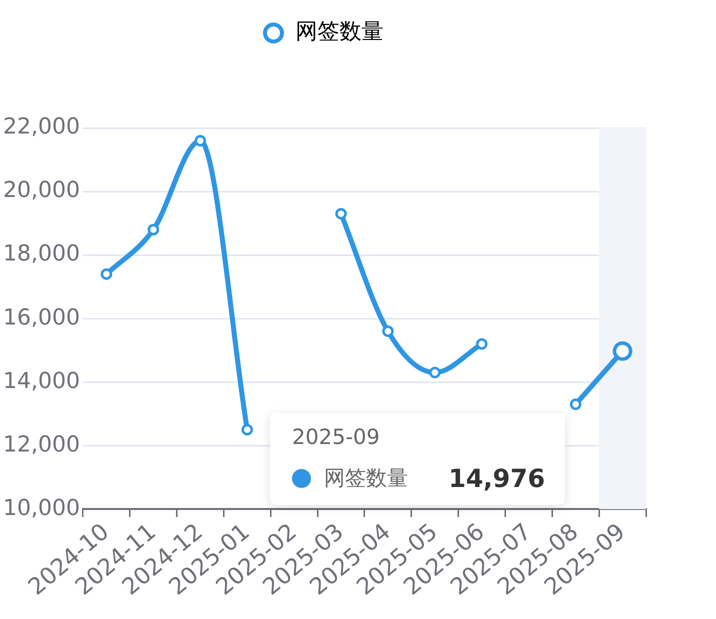 This screenshot has width=716, height=619. I want to click on y-tick-label: 16,000, so click(41, 317).